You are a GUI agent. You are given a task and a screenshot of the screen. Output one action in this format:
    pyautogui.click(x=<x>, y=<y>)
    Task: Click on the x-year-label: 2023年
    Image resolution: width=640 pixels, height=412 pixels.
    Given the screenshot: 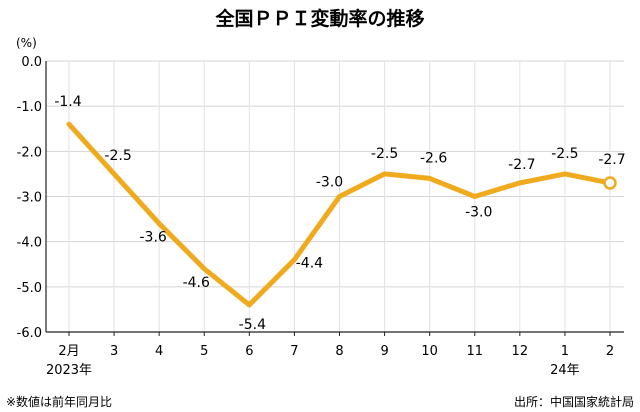 What is the action you would take?
    pyautogui.click(x=69, y=370)
    